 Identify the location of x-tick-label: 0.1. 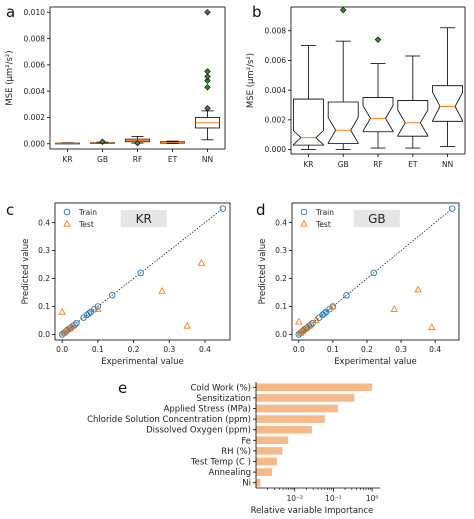
(98, 349).